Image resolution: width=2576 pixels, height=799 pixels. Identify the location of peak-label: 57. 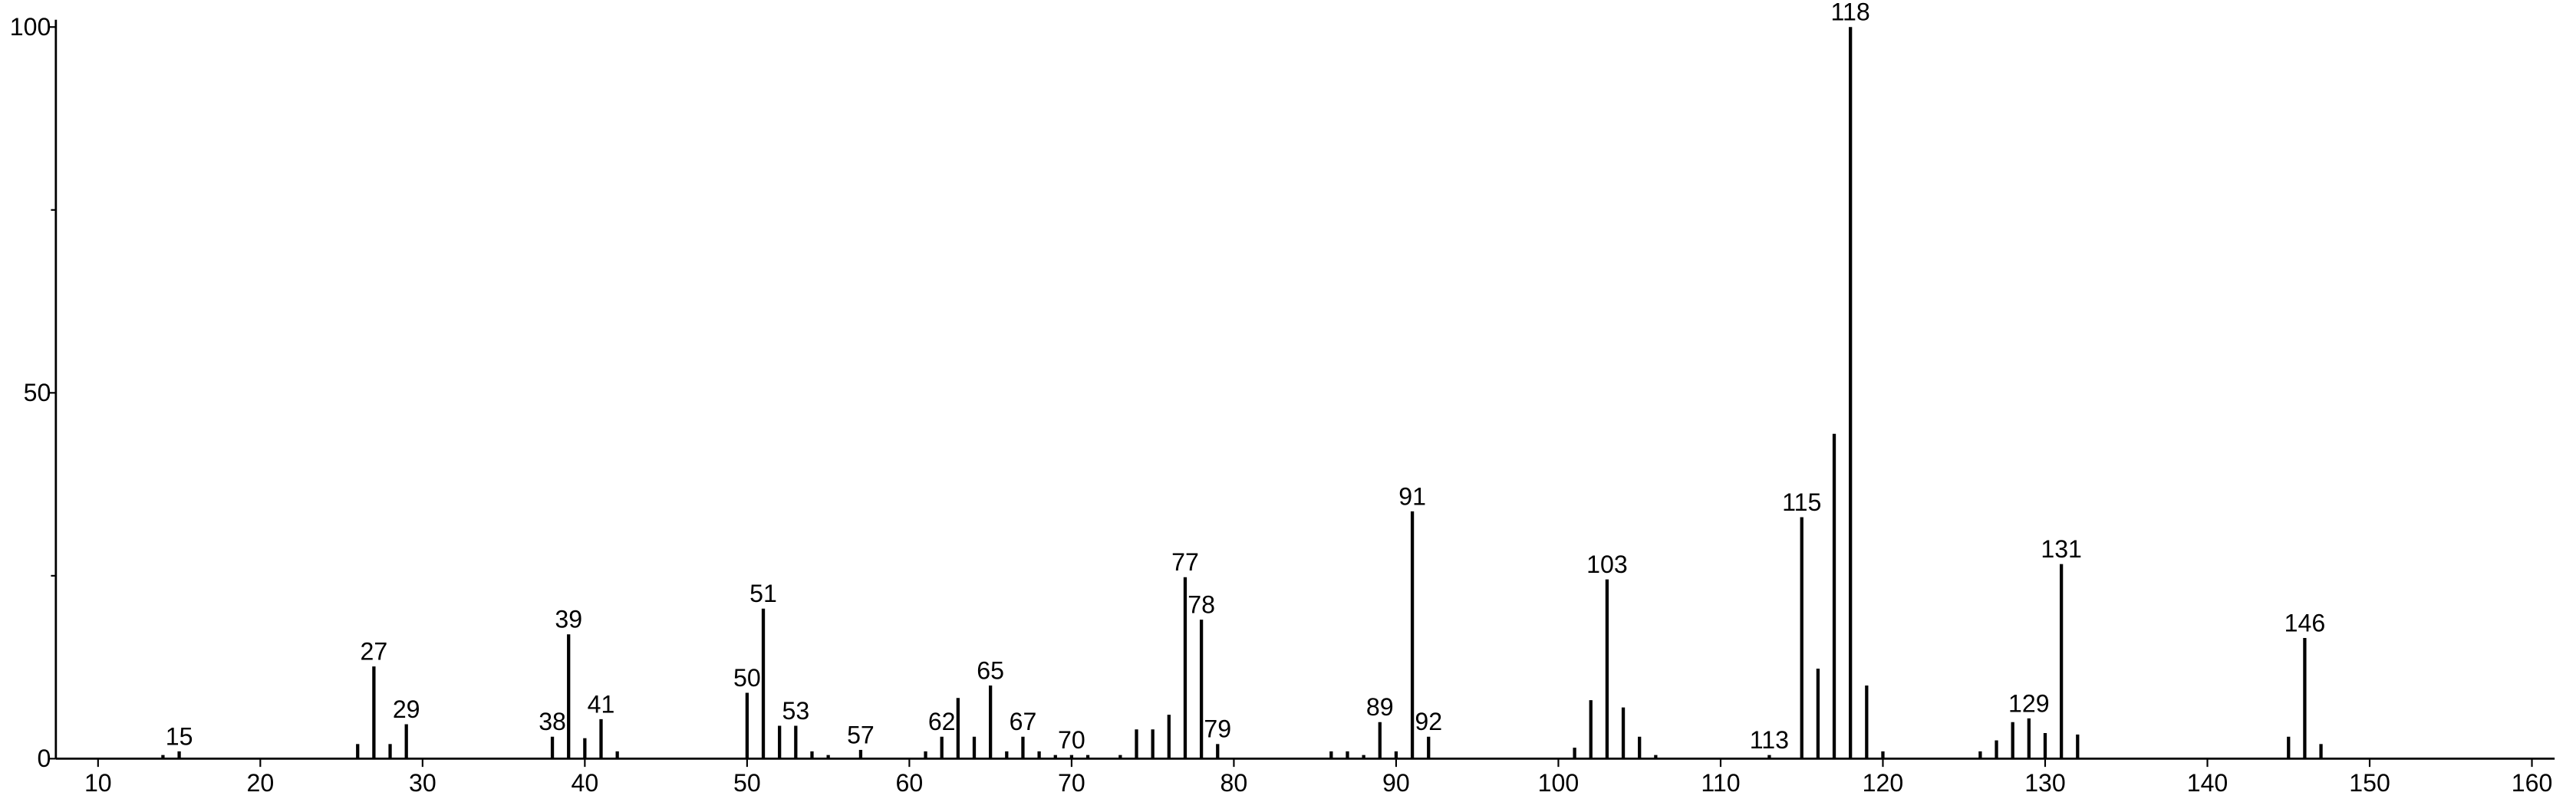
(861, 734).